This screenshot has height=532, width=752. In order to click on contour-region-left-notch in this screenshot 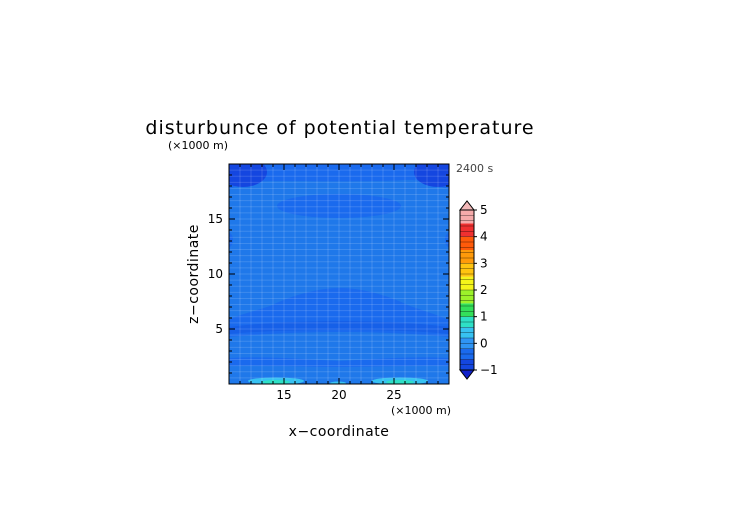, I will do `click(231, 240)`.